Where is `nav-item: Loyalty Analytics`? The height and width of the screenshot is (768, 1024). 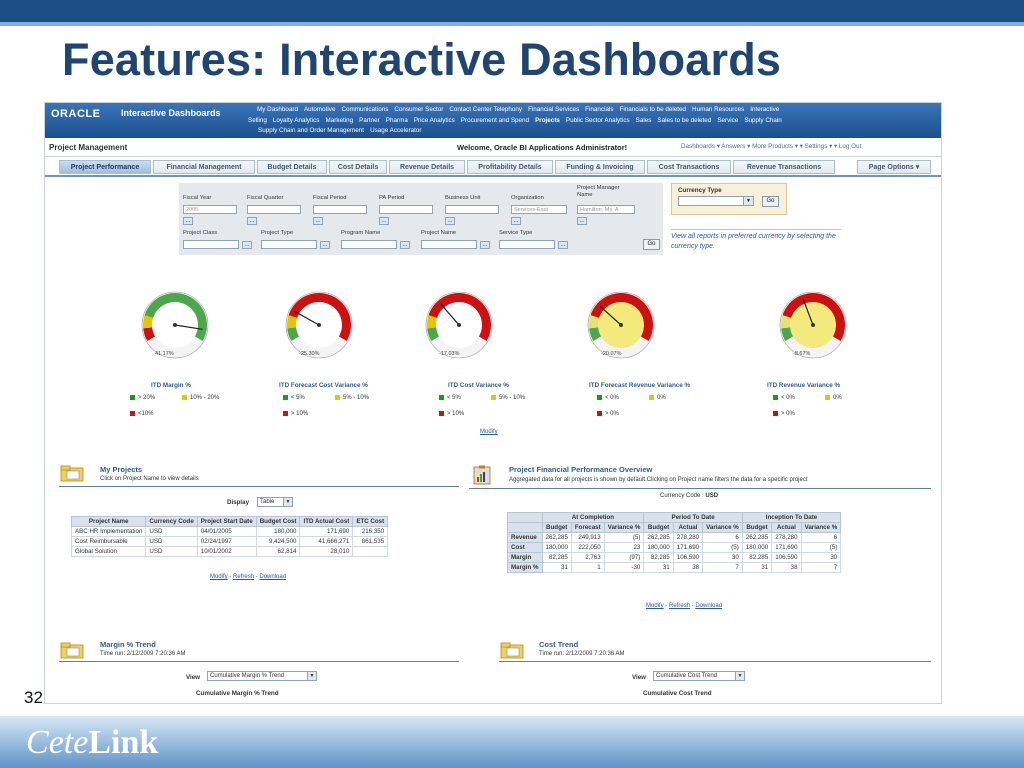
nav-item: Loyalty Analytics is located at coordinates (296, 120).